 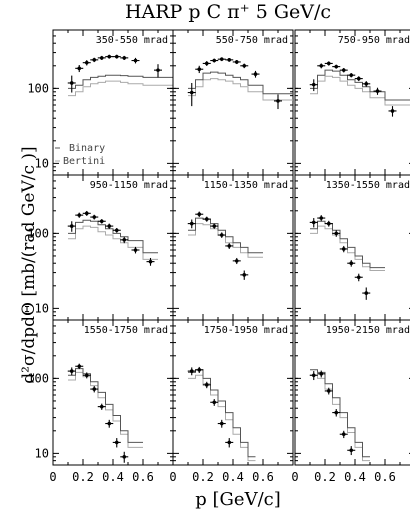 I want to click on panel: 0 0.2 0.4 0.6 1750-1950 mrad, so click(x=231, y=401).